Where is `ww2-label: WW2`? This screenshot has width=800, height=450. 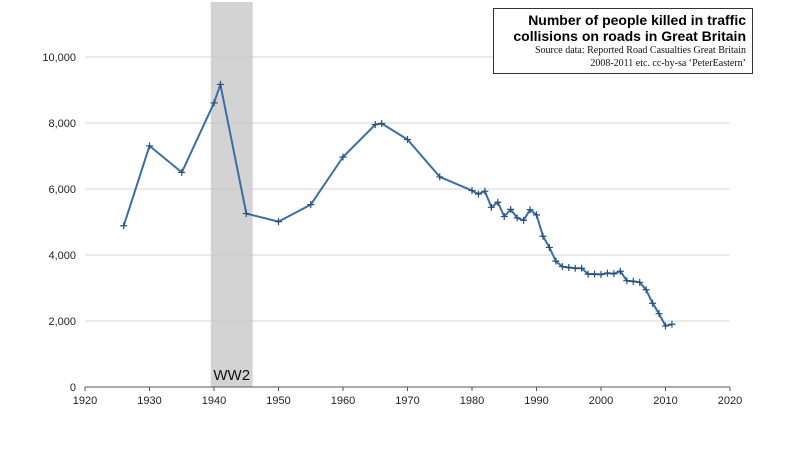 ww2-label: WW2 is located at coordinates (231, 375).